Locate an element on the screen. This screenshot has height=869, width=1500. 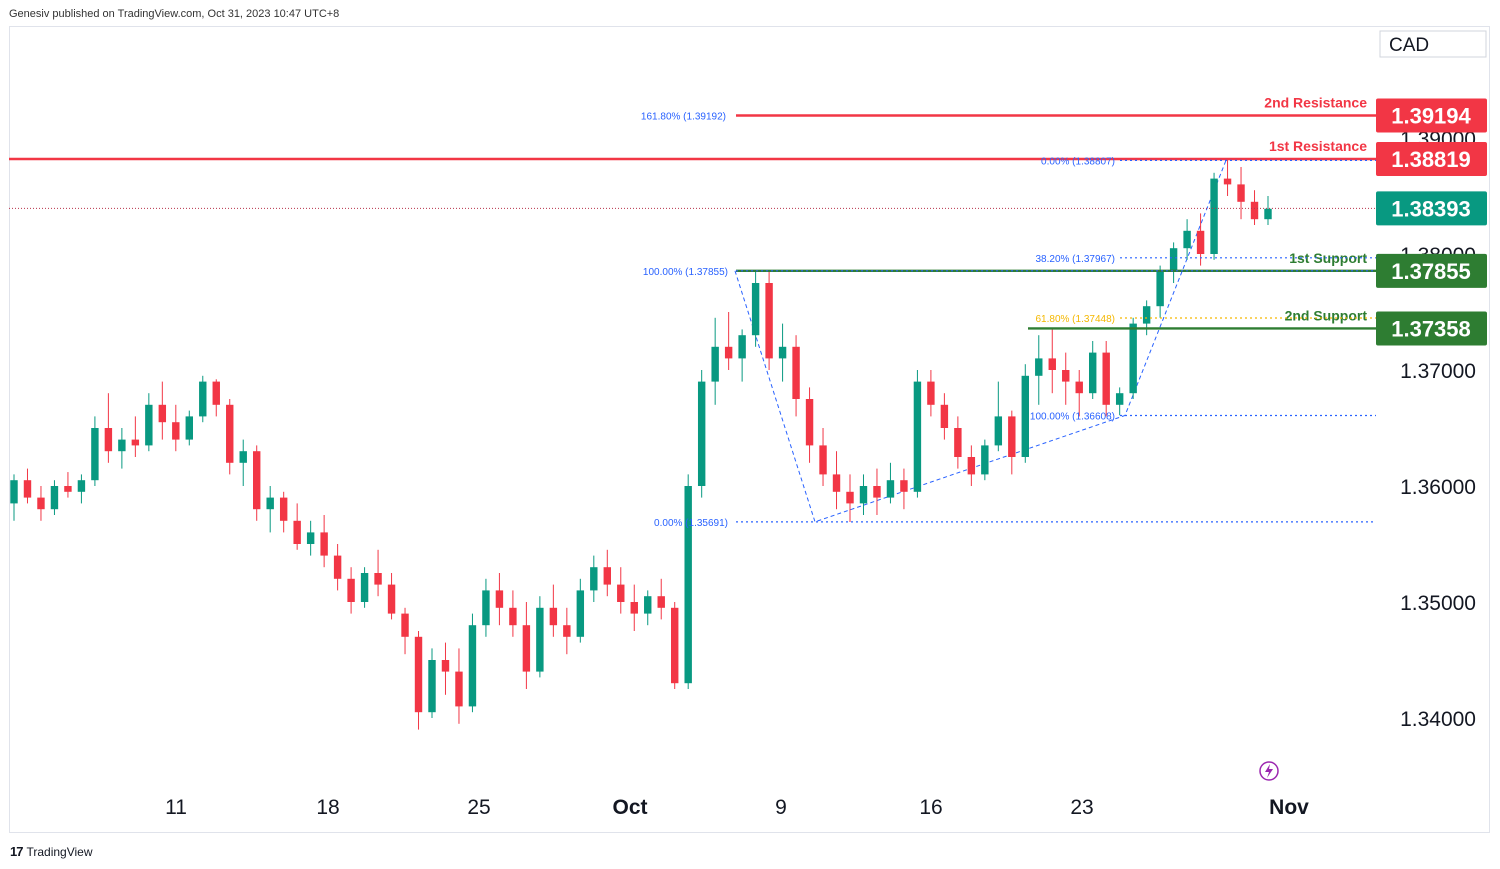
y-tick-label: 1.37000 is located at coordinates (1438, 371).